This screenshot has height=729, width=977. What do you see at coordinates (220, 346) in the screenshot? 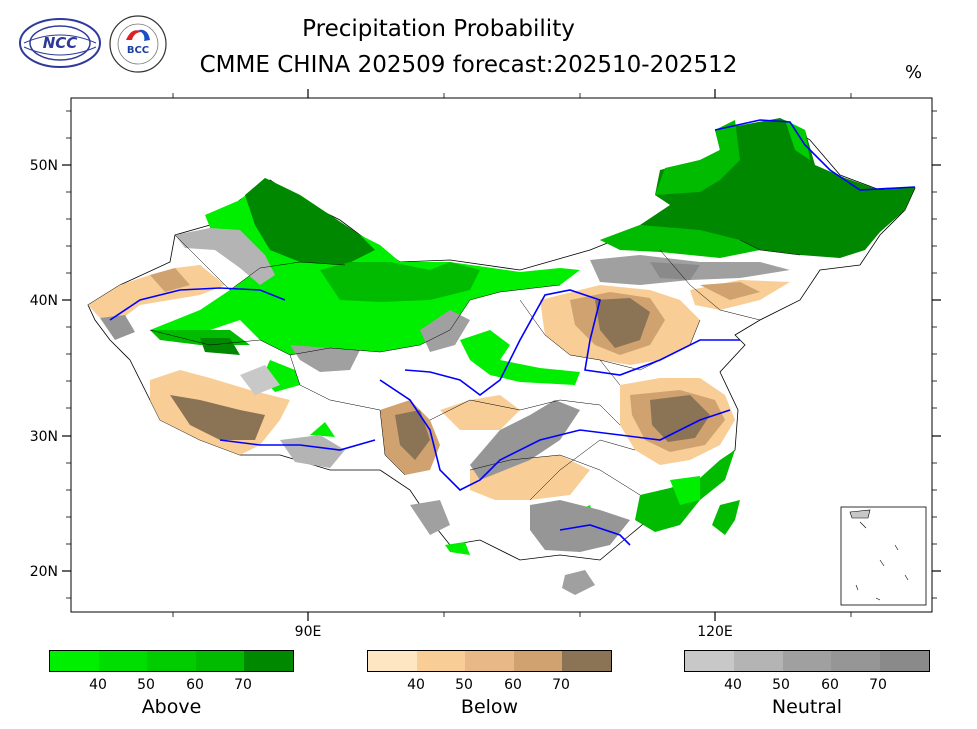
I see `above-region-west-core` at bounding box center [220, 346].